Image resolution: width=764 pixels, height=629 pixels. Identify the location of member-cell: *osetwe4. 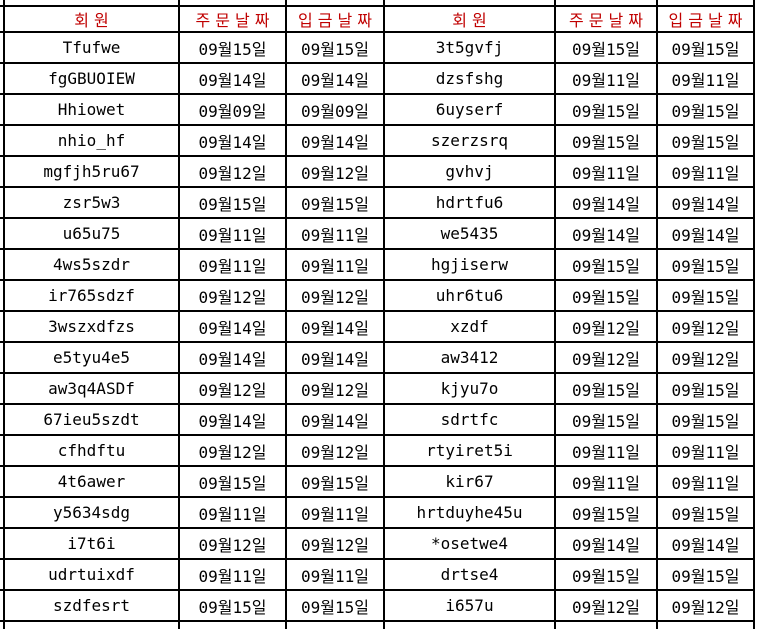
(470, 544).